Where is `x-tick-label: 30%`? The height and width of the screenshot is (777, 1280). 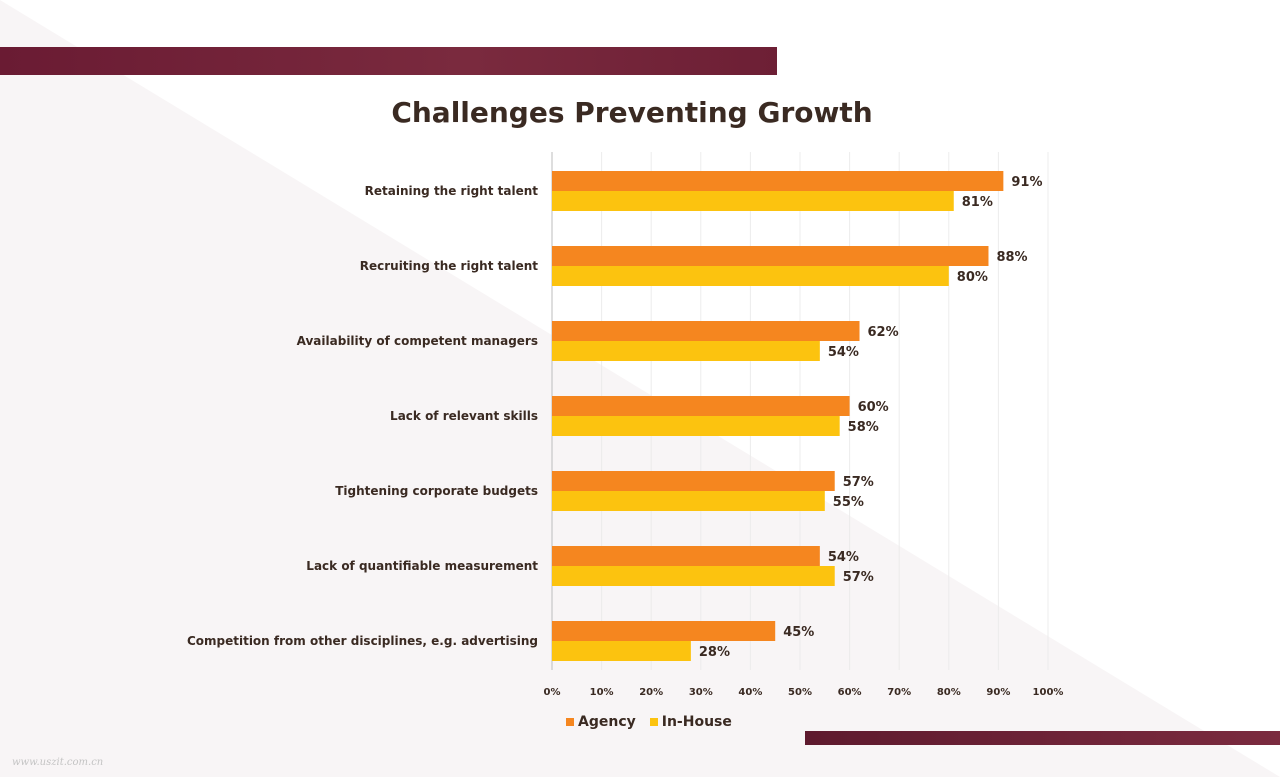 x-tick-label: 30% is located at coordinates (701, 692).